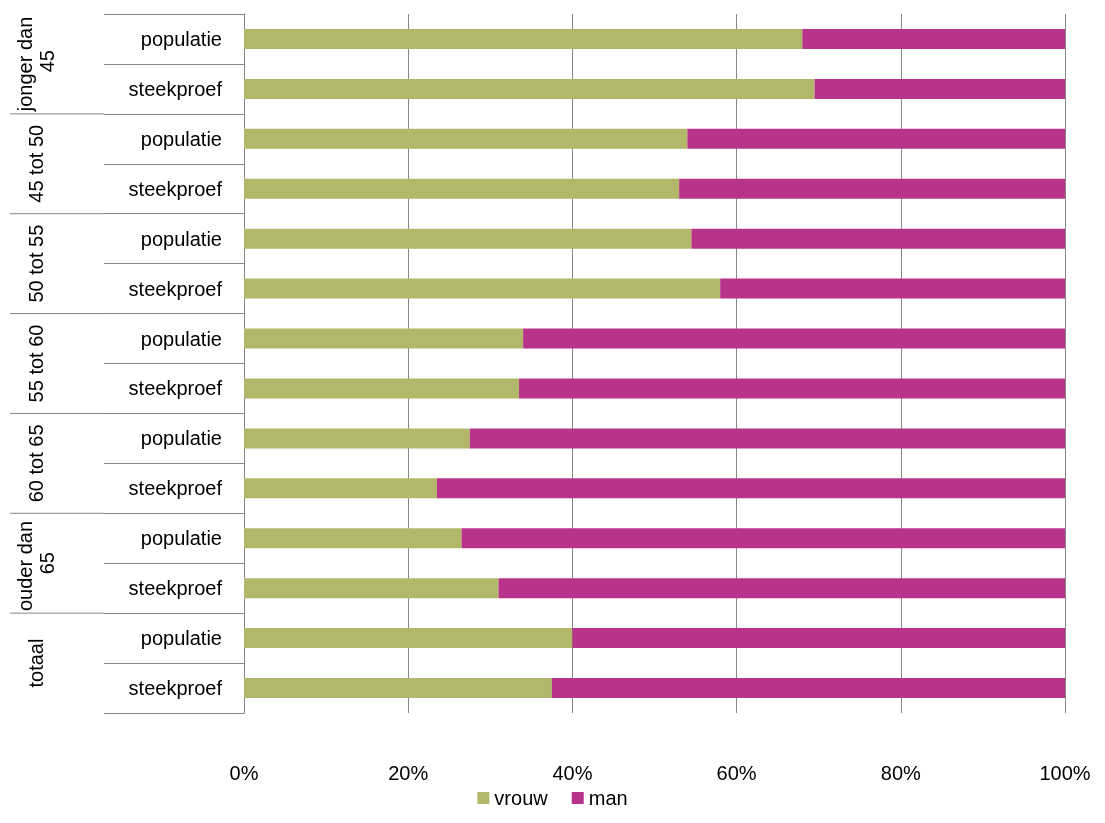  I want to click on text: 45 tot 50, so click(36, 163).